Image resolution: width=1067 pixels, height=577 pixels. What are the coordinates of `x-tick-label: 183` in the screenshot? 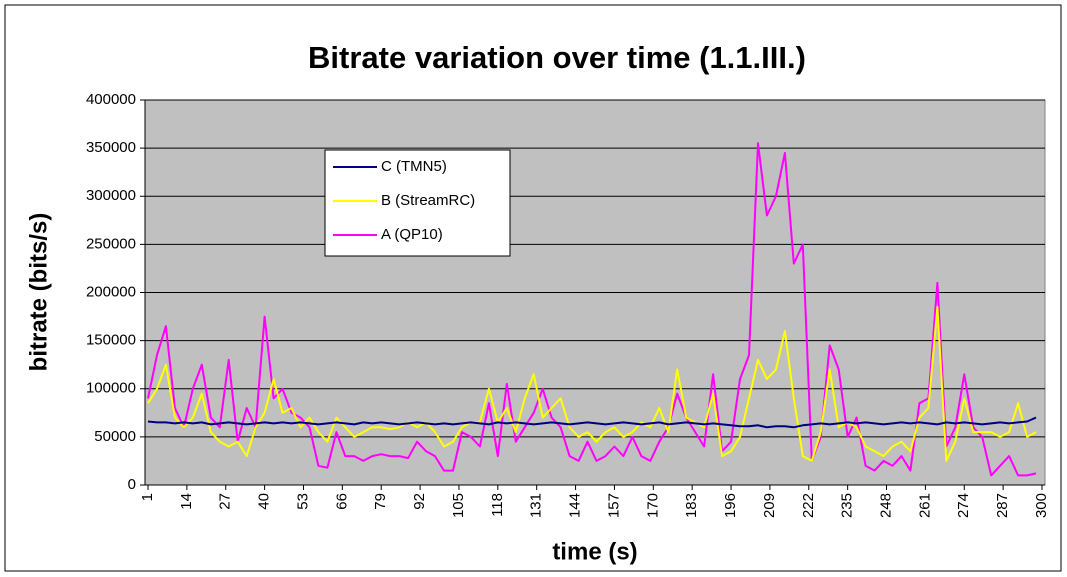 It's located at (691, 505).